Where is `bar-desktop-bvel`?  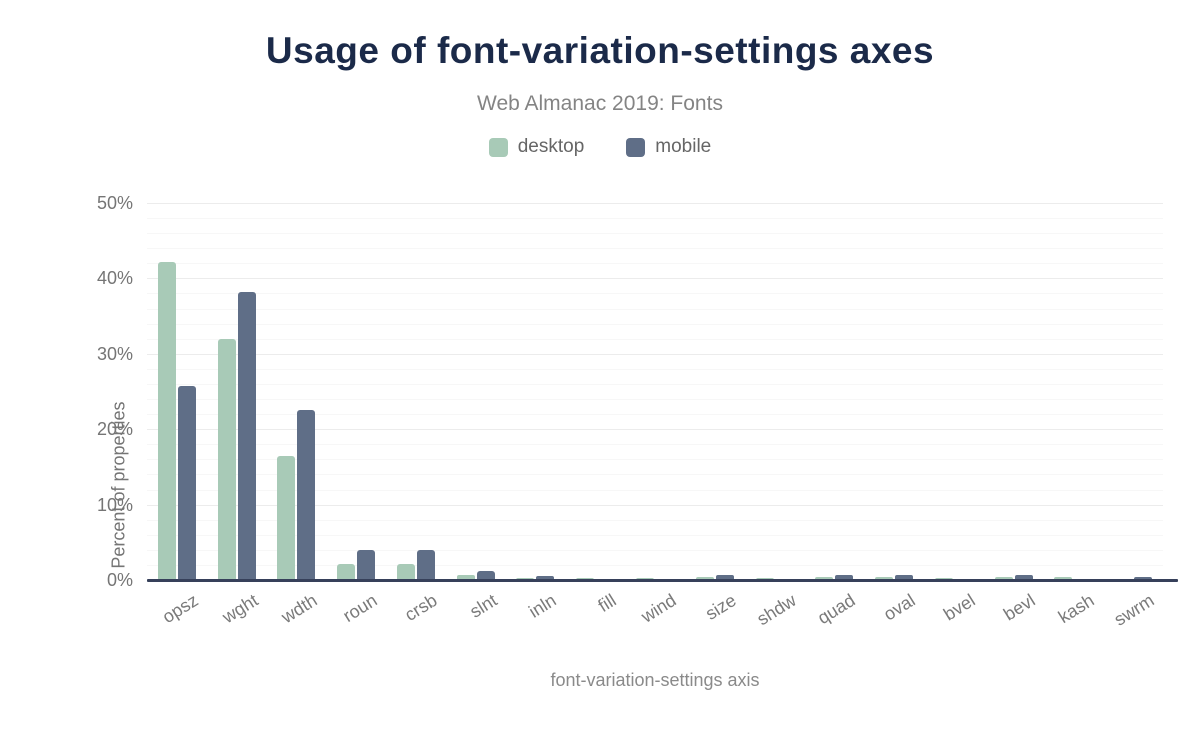
bar-desktop-bvel is located at coordinates (943, 578).